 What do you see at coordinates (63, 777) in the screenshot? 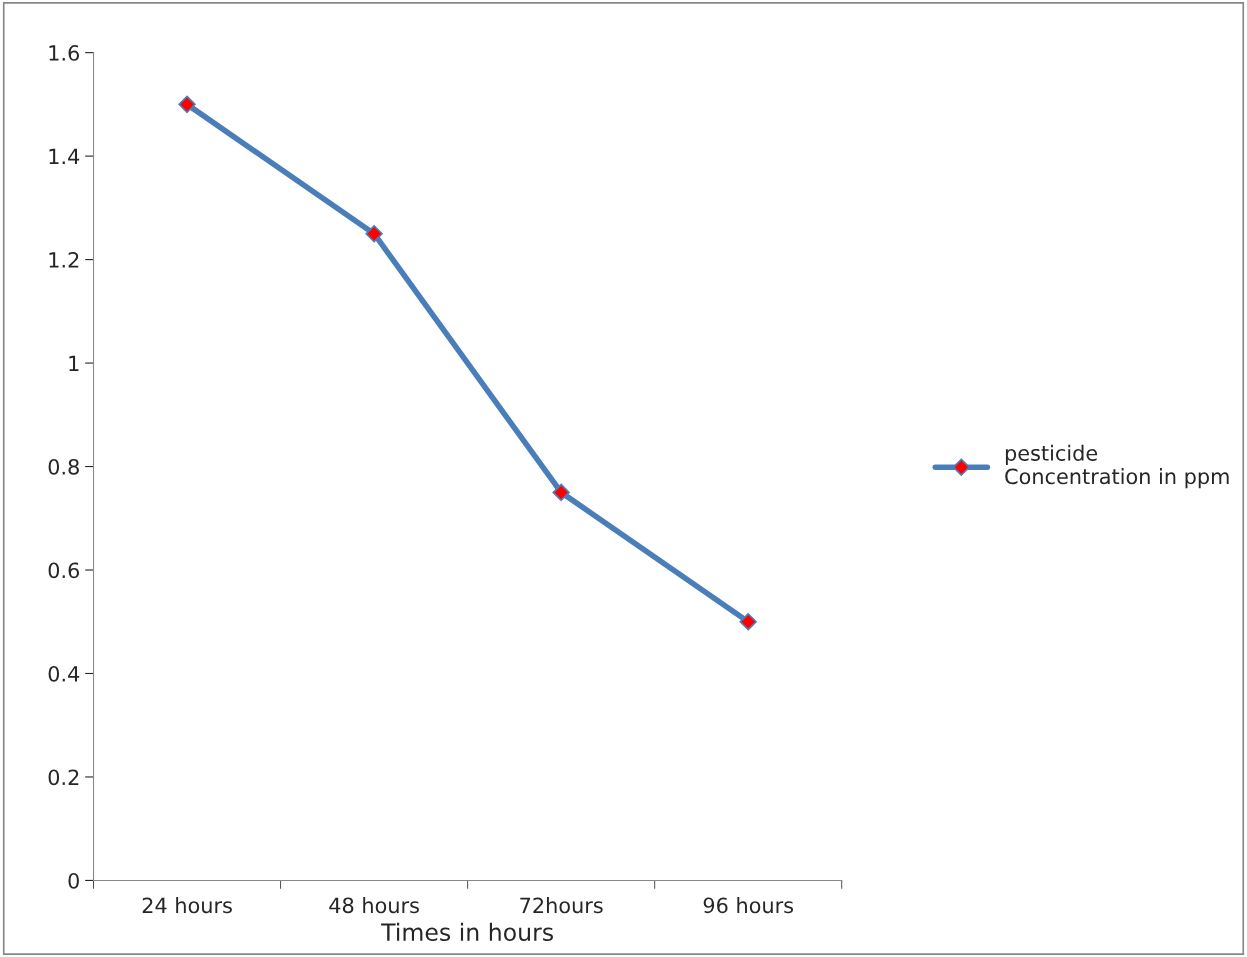
I see `y-tick-label: 0.2` at bounding box center [63, 777].